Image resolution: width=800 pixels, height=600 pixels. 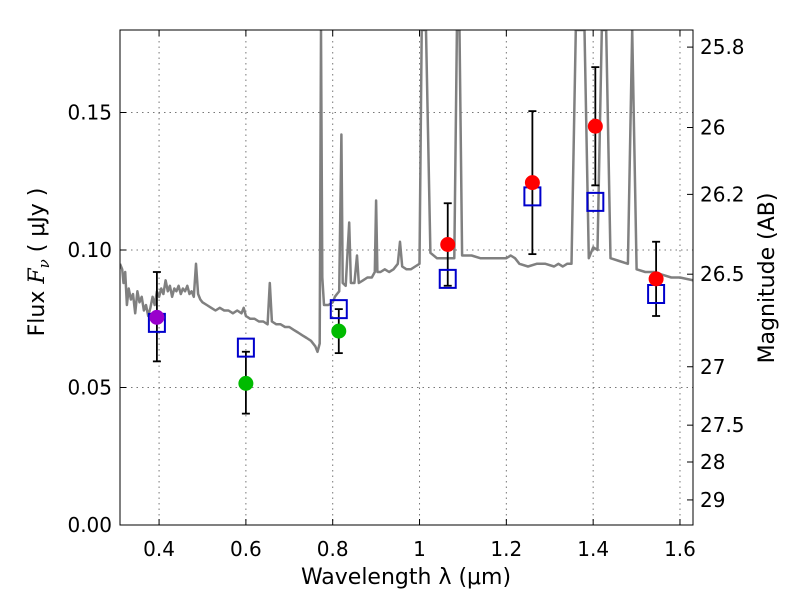 What do you see at coordinates (333, 549) in the screenshot?
I see `x-tick-label: 0.8` at bounding box center [333, 549].